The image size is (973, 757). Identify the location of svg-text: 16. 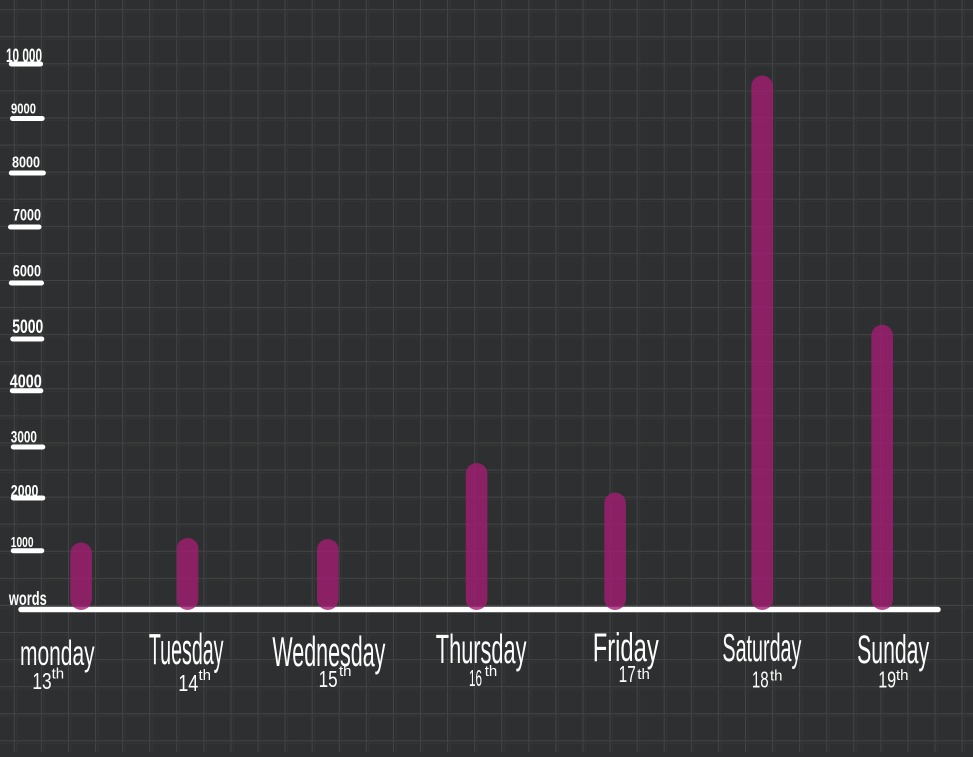
(475, 678).